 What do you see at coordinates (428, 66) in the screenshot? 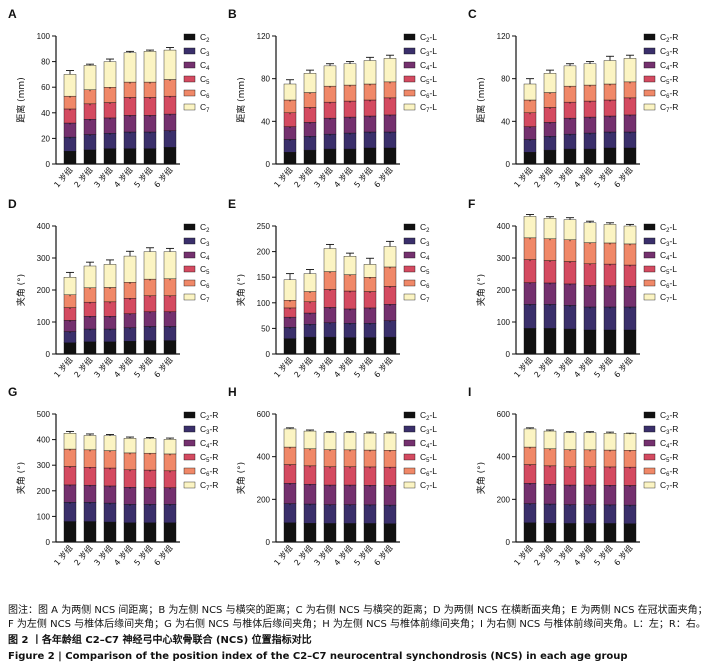
I see `legend-label: C4-L` at bounding box center [428, 66].